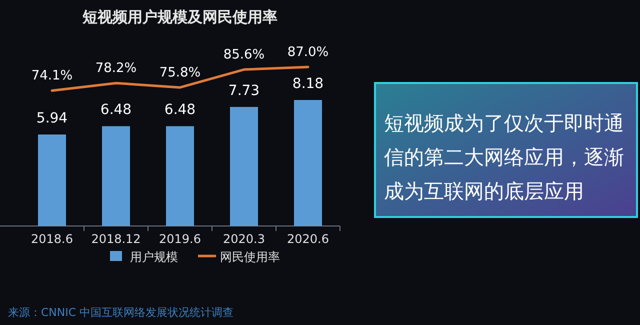  I want to click on data-label: 87.0%, so click(308, 52).